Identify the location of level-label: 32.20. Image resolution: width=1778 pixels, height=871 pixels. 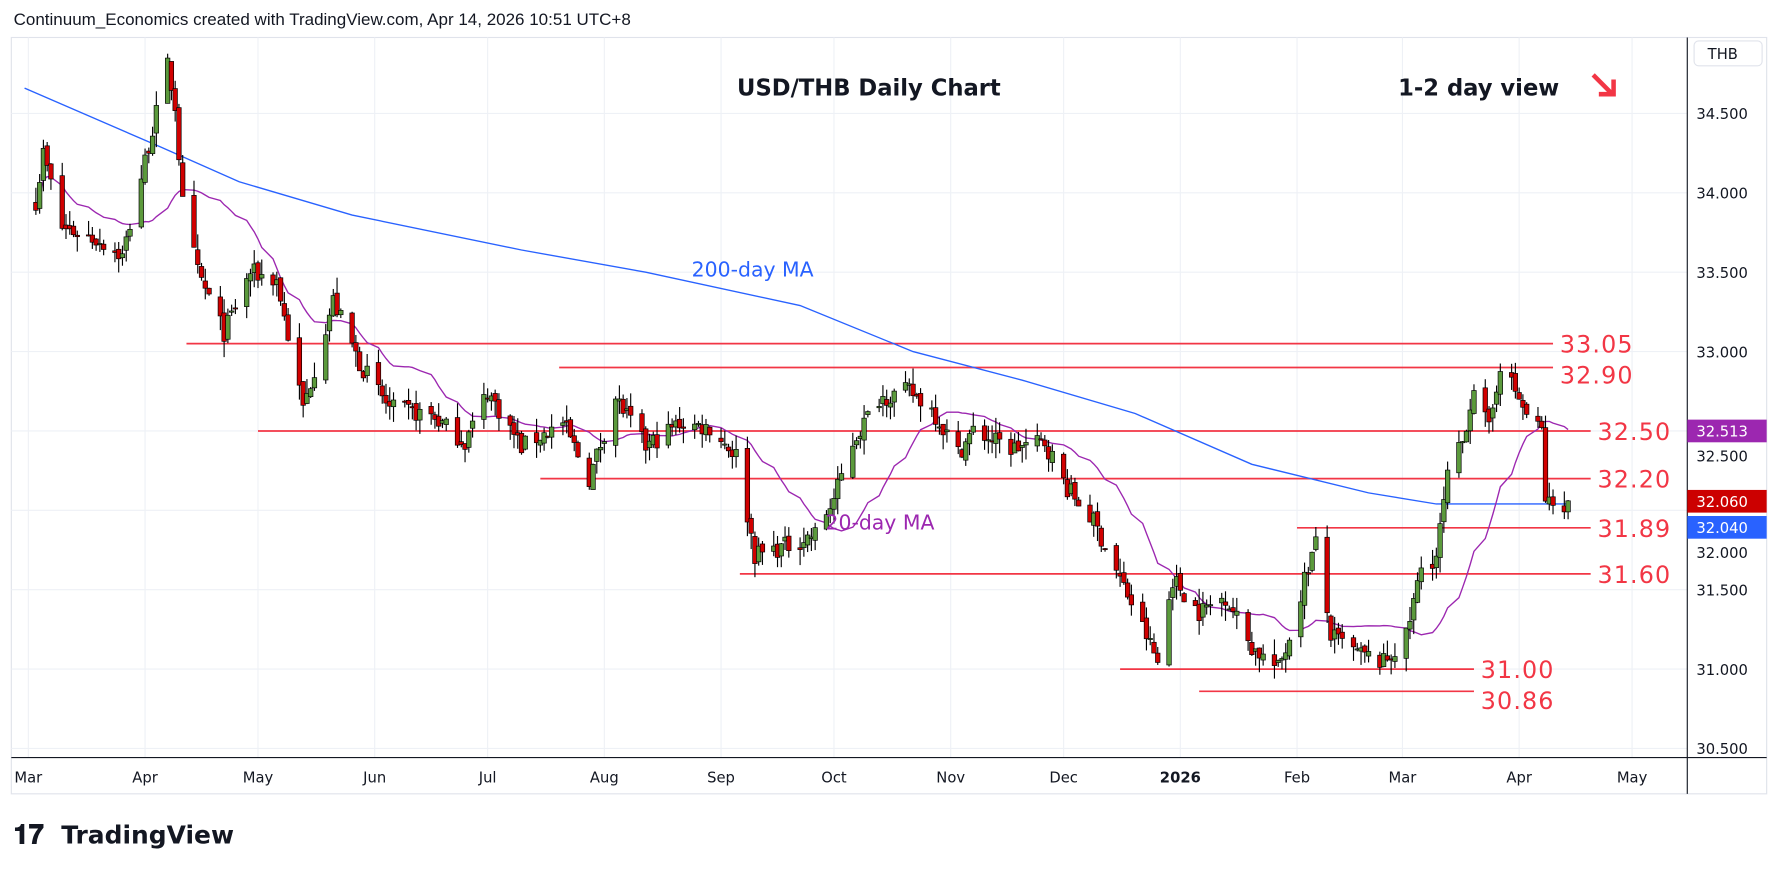
(1634, 480).